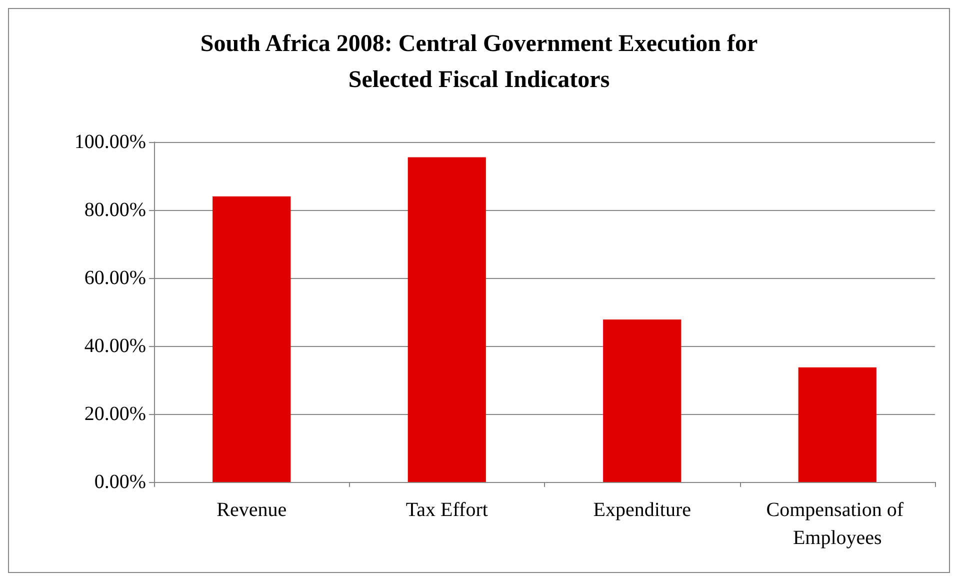 Image resolution: width=956 pixels, height=579 pixels. I want to click on y-tick-label: 0.00%, so click(120, 482).